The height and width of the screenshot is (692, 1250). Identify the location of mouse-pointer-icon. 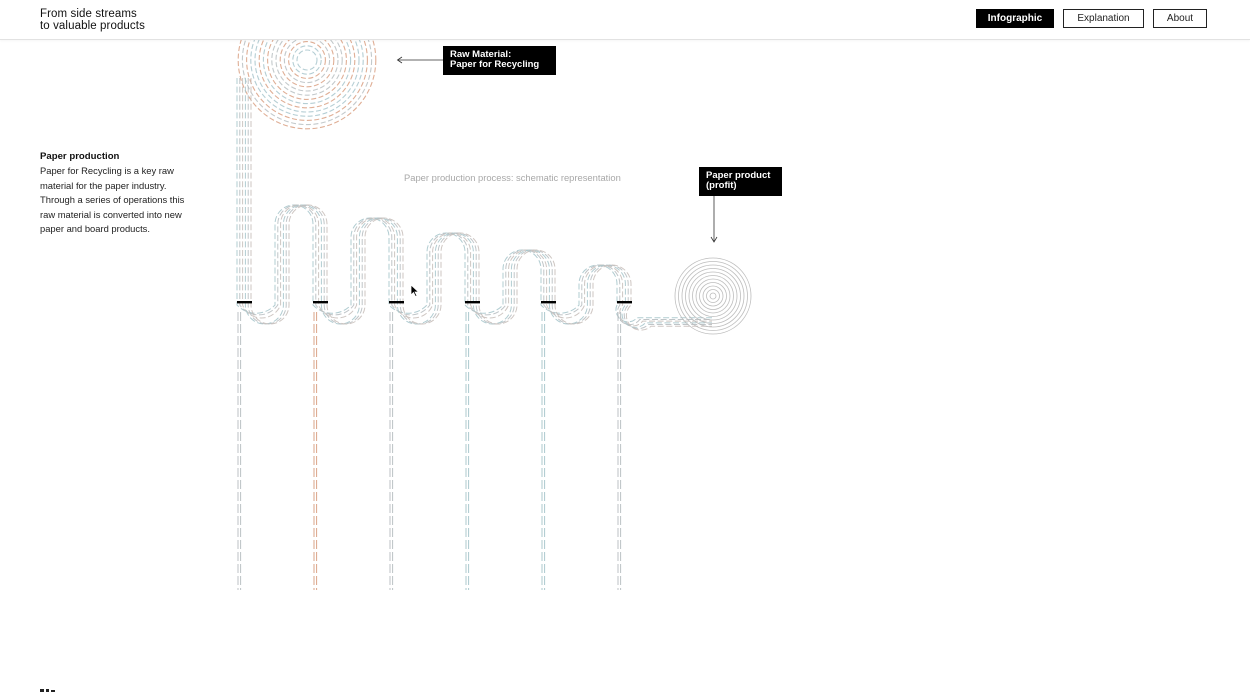
(415, 291).